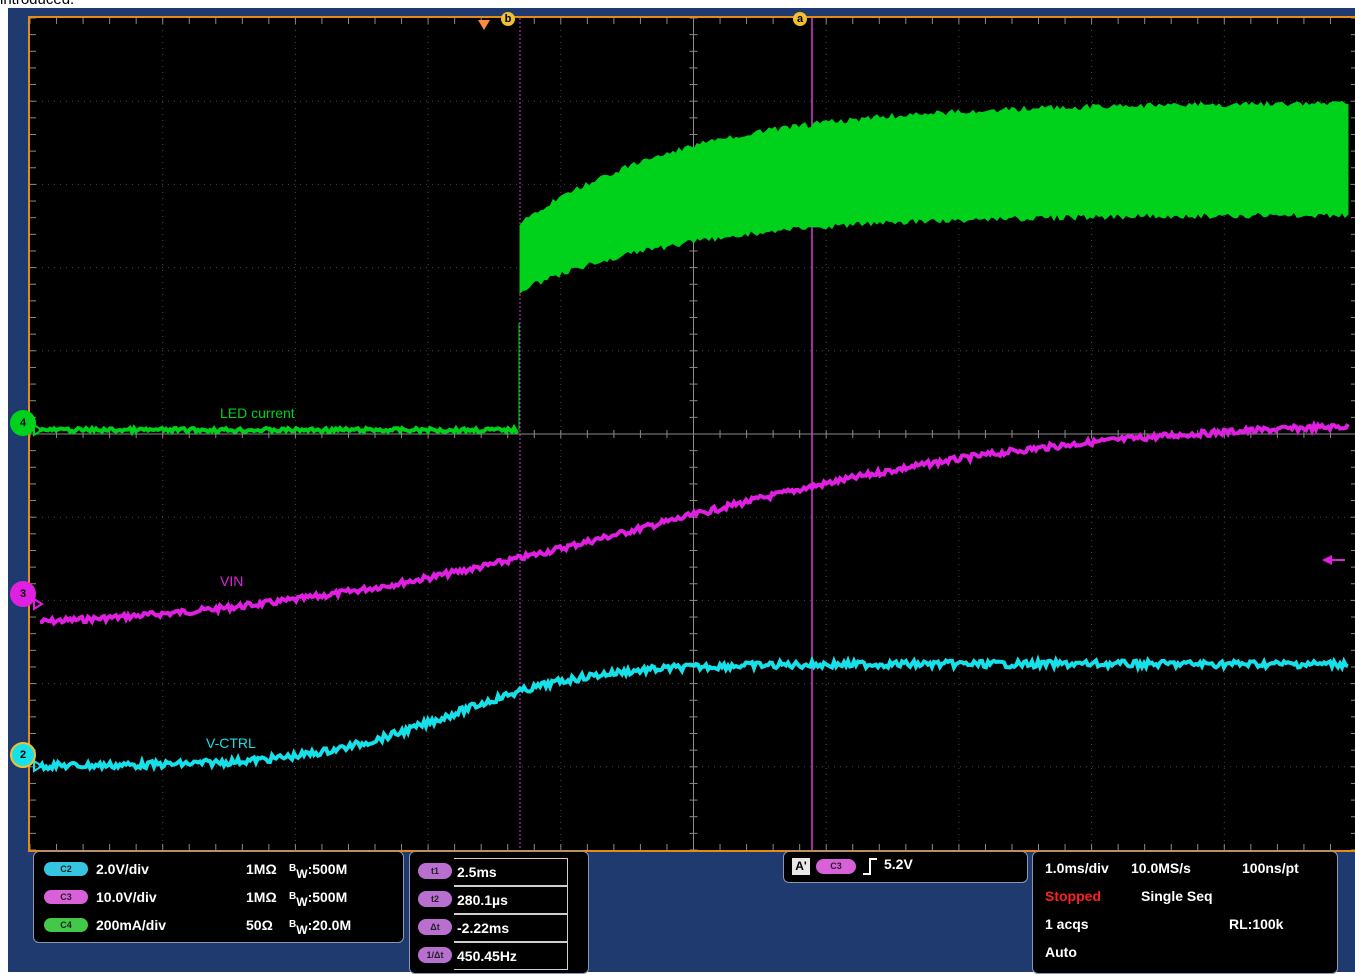  Describe the element at coordinates (122, 869) in the screenshot. I see `channel-c2-scale: 2.0V/div` at that location.